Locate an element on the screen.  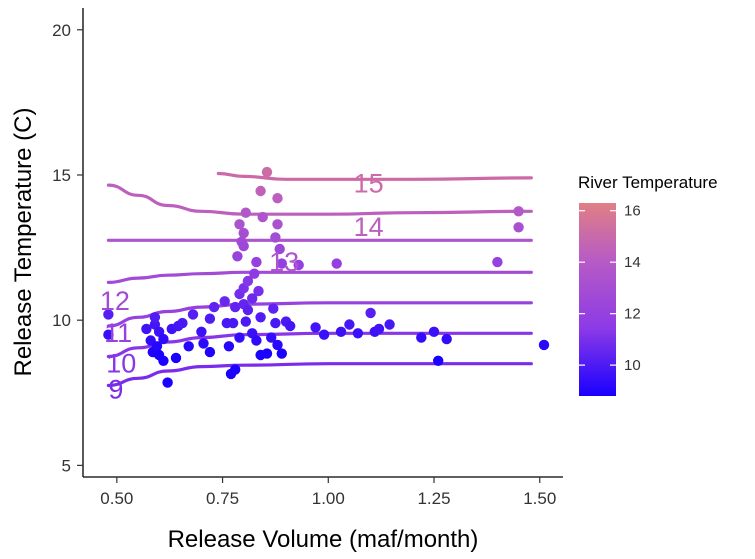
x-tick-label: 1.50 is located at coordinates (539, 498).